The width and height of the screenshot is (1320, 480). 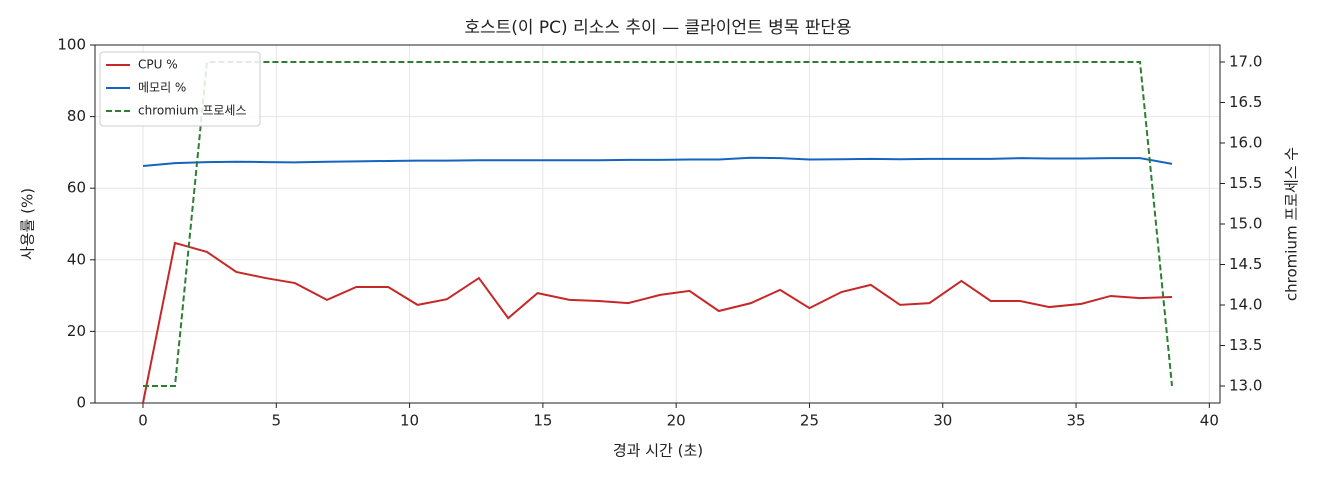 I want to click on y-tick-label: 100, so click(x=71, y=45).